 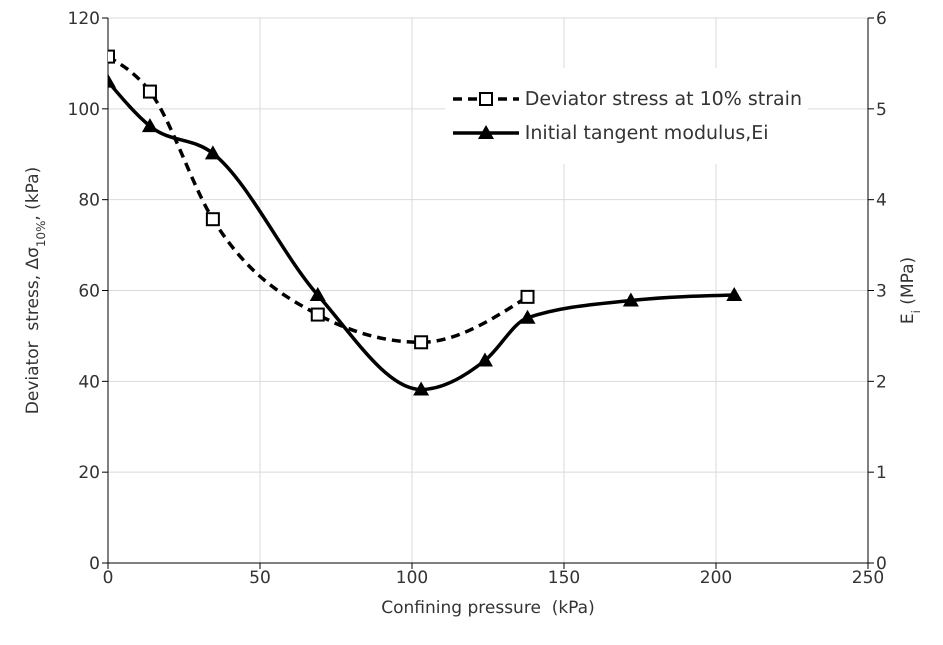 I want to click on y-tick-label: 60, so click(x=89, y=292).